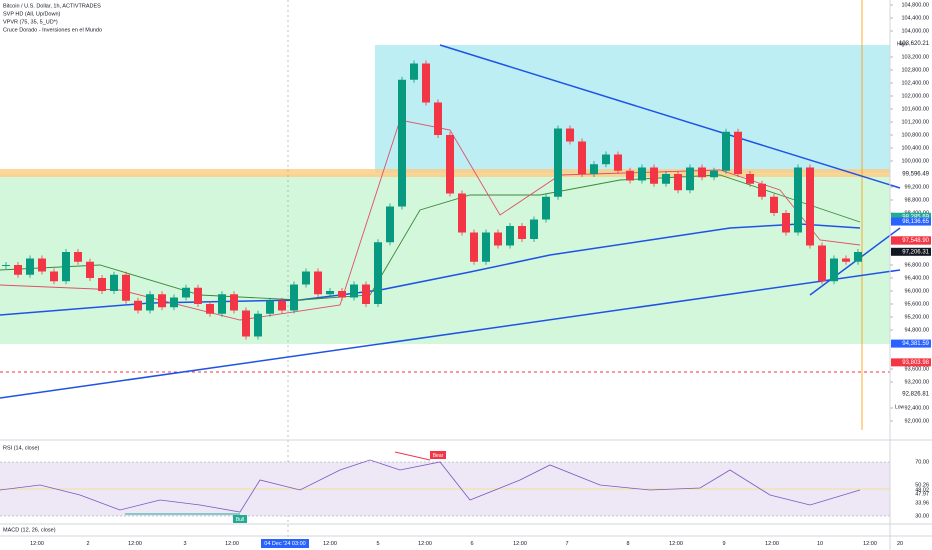 Image resolution: width=932 pixels, height=550 pixels. I want to click on indicator-label: Cruce Dorado - Inversiones en el Mundo, so click(52, 30).